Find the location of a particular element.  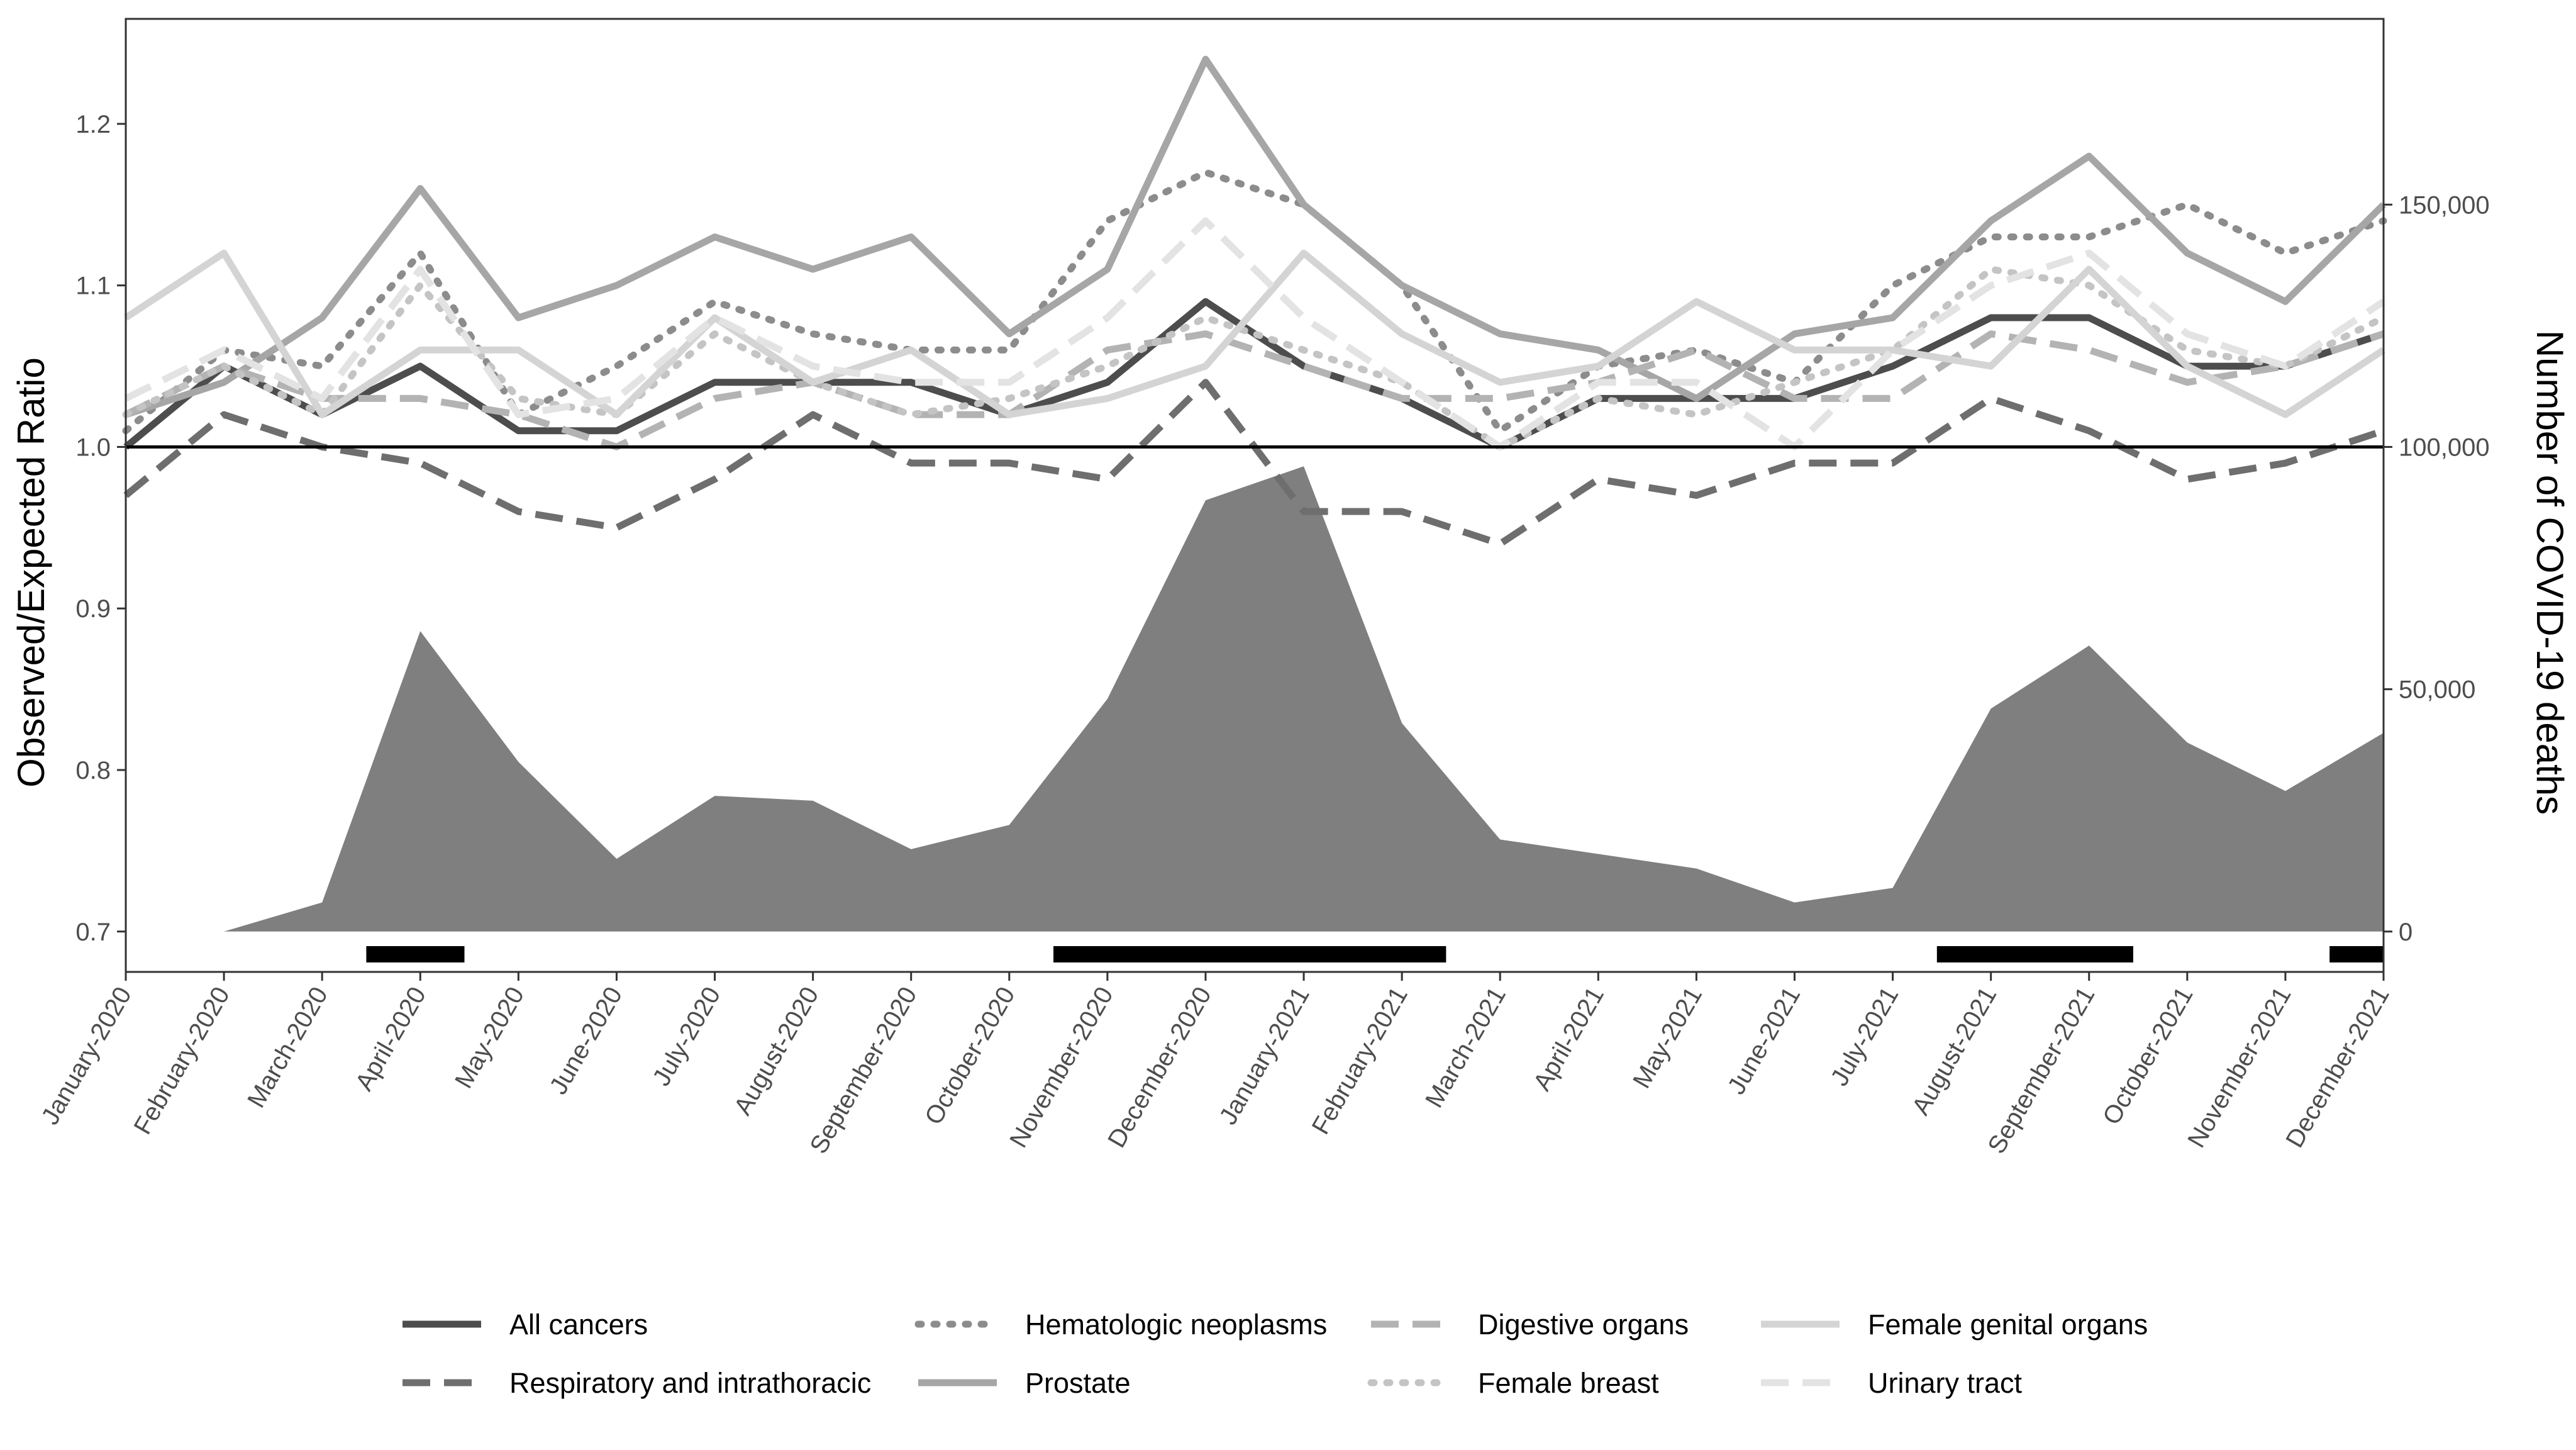

legend-label-6: Female genital organs is located at coordinates (2008, 1325).